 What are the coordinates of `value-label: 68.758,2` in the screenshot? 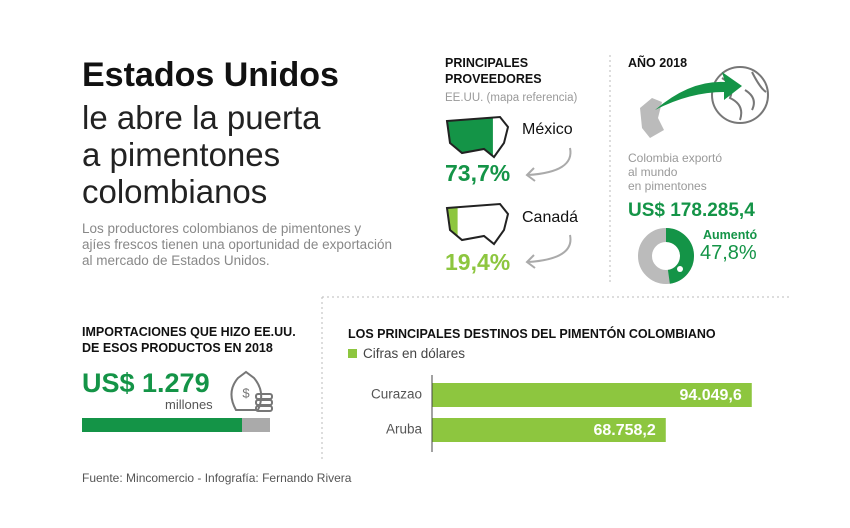 It's located at (624, 430).